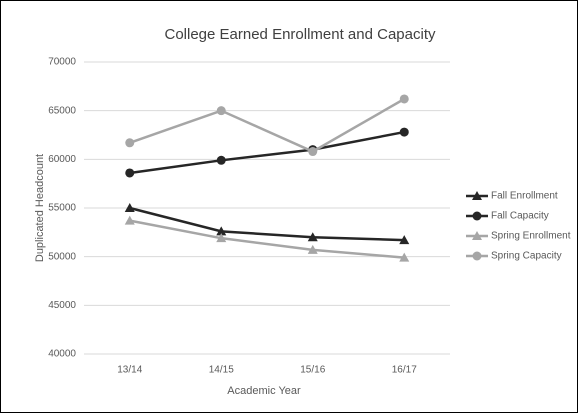 The height and width of the screenshot is (413, 578). What do you see at coordinates (300, 34) in the screenshot?
I see `chart-title: College Earned Enrollment and Capacity` at bounding box center [300, 34].